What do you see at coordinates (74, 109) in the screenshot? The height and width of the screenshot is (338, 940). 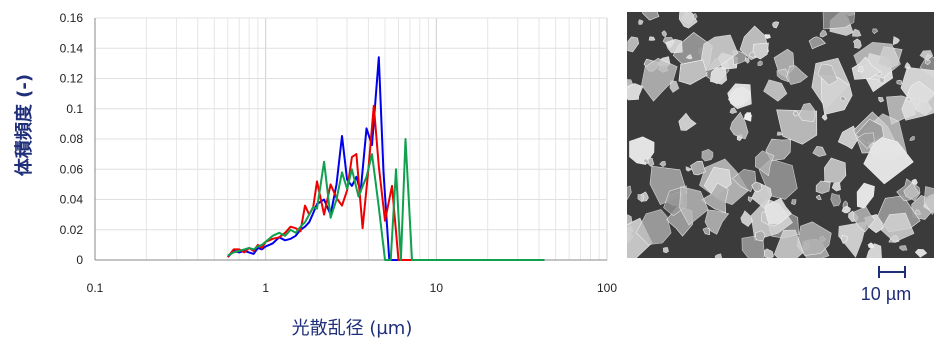 I see `y-tick-label: 0.1` at bounding box center [74, 109].